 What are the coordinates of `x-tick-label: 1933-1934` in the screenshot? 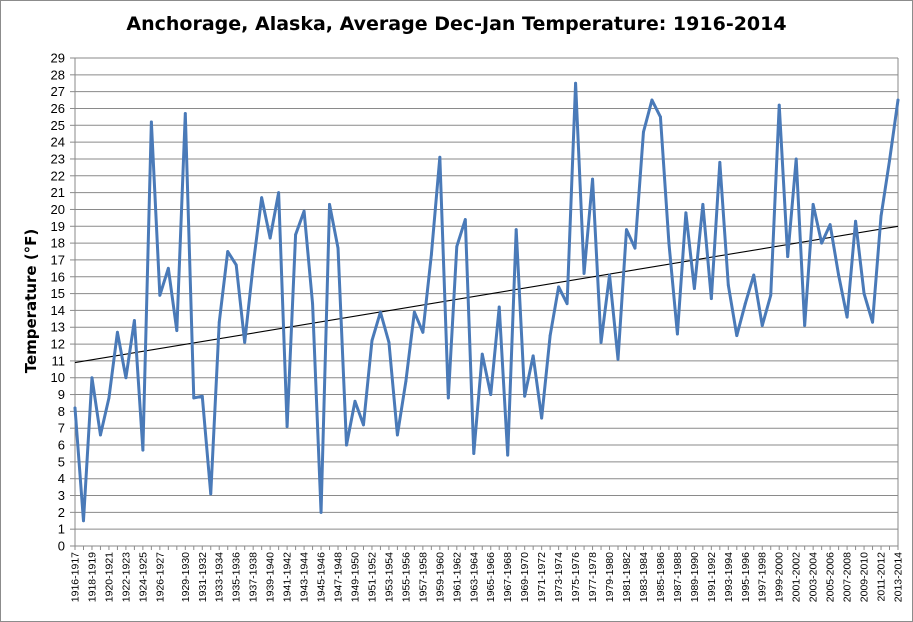 It's located at (220, 577).